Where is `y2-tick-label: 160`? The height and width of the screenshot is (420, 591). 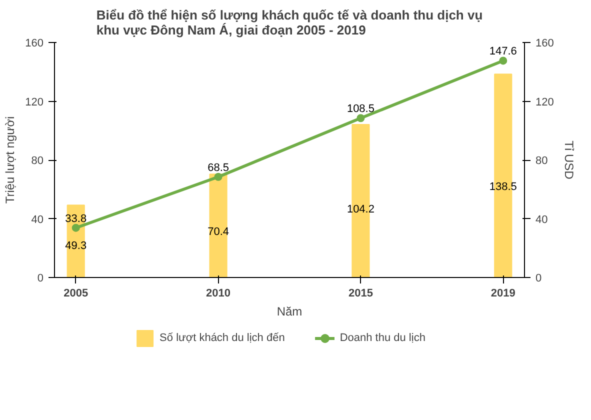
y2-tick-label: 160 is located at coordinates (545, 44).